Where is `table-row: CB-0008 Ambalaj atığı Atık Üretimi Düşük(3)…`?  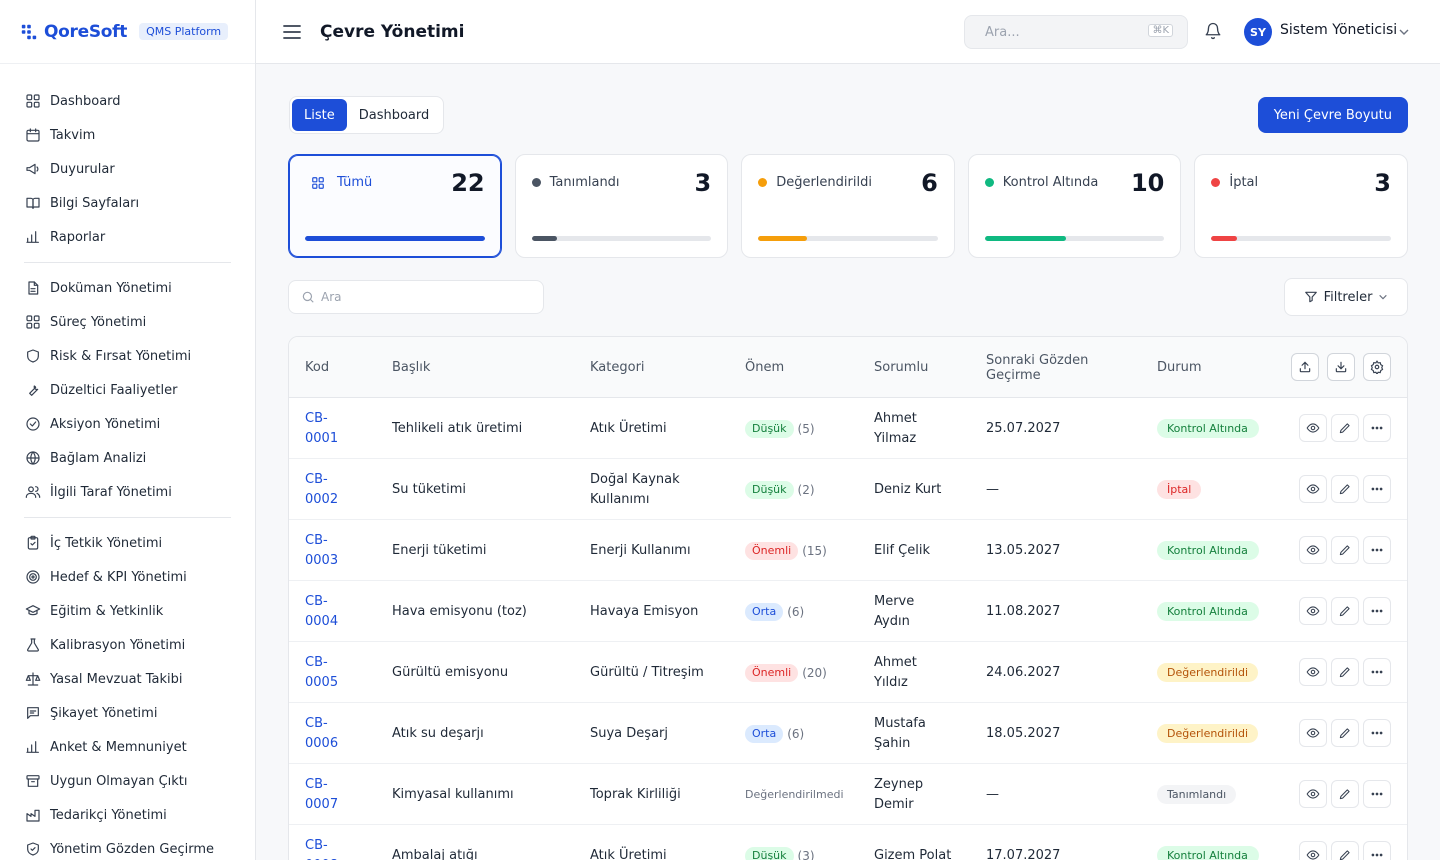
table-row: CB-0008 Ambalaj atığı Atık Üretimi Düşük(3)… is located at coordinates (848, 842).